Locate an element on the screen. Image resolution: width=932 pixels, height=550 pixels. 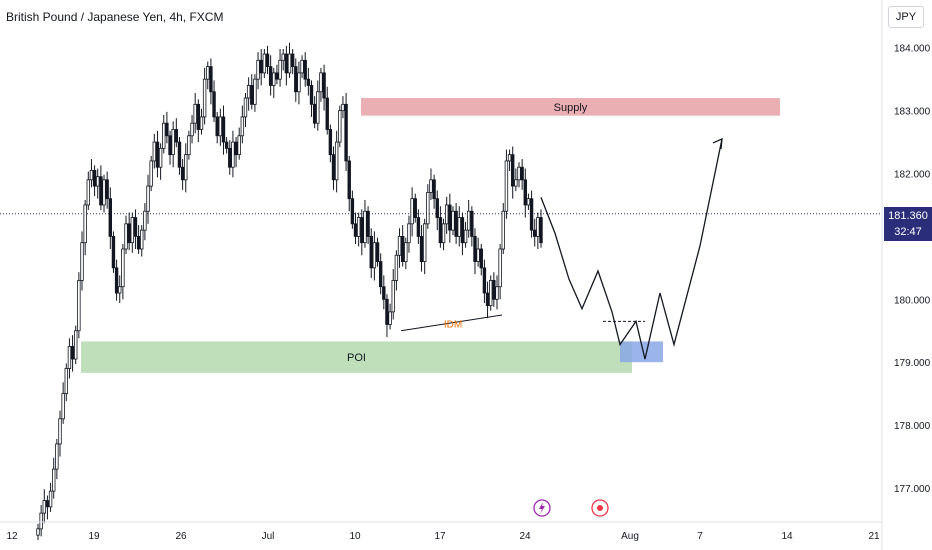
price-tick-label: 180.000 is located at coordinates (912, 300).